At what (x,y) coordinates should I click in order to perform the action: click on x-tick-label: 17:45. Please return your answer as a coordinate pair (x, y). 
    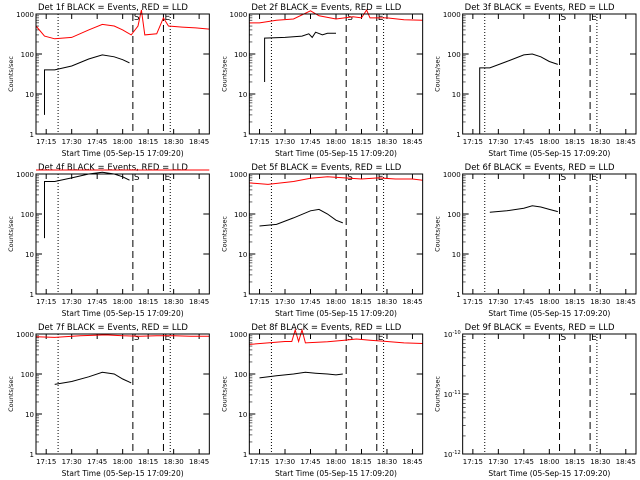
    Looking at the image, I should click on (97, 302).